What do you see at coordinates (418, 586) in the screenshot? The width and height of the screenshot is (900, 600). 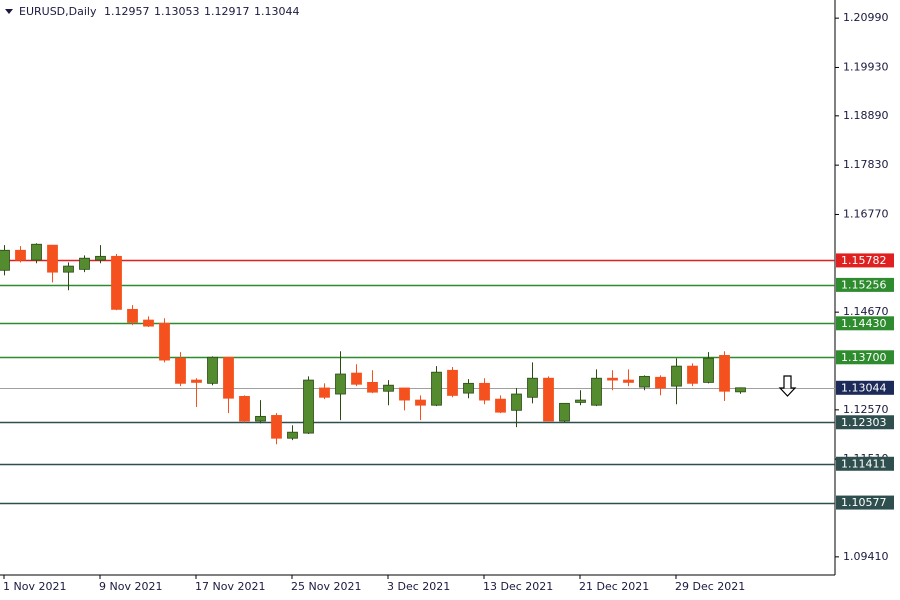 I see `x-tick-label: 3 Dec 2021` at bounding box center [418, 586].